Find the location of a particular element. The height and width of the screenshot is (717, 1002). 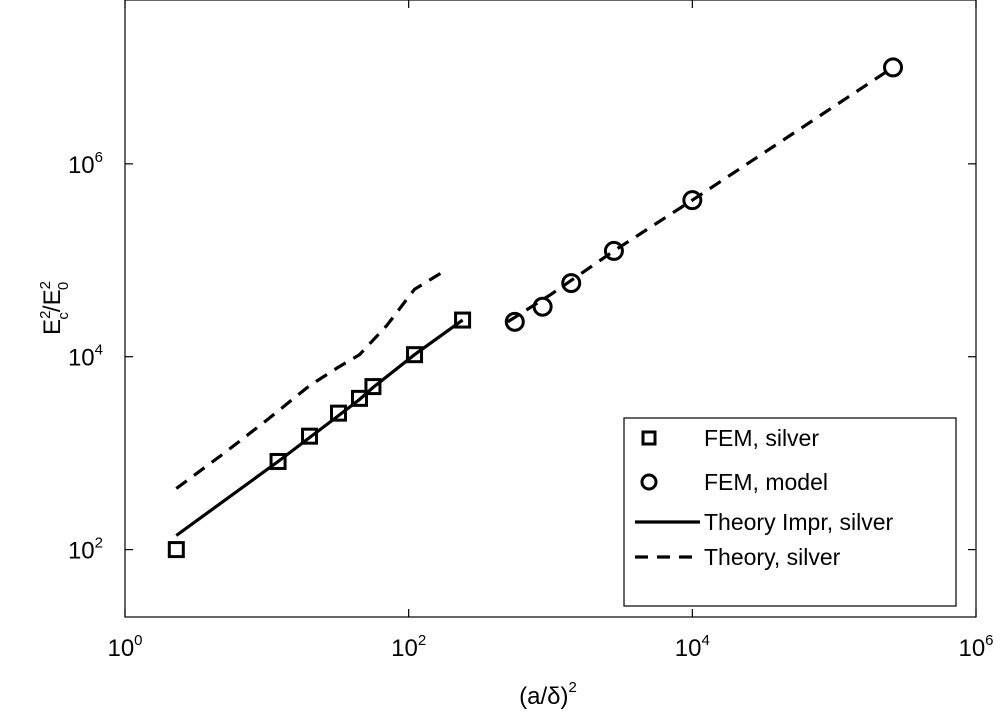

x-axis-label: (a/δ)2 is located at coordinates (548, 694).